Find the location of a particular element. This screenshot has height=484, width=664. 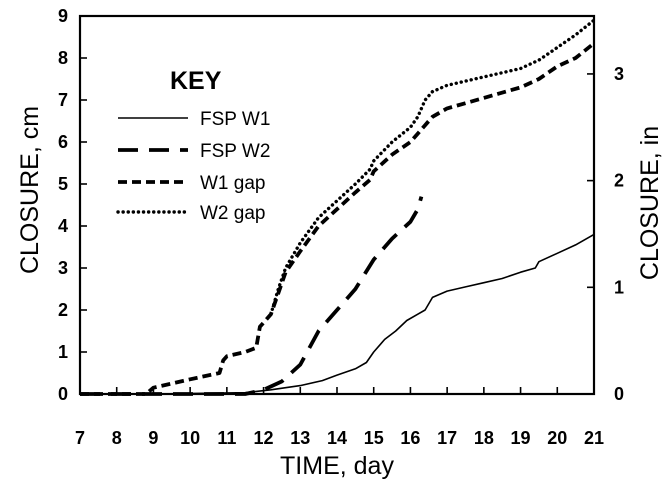

x-tick-label: 14 is located at coordinates (337, 438).